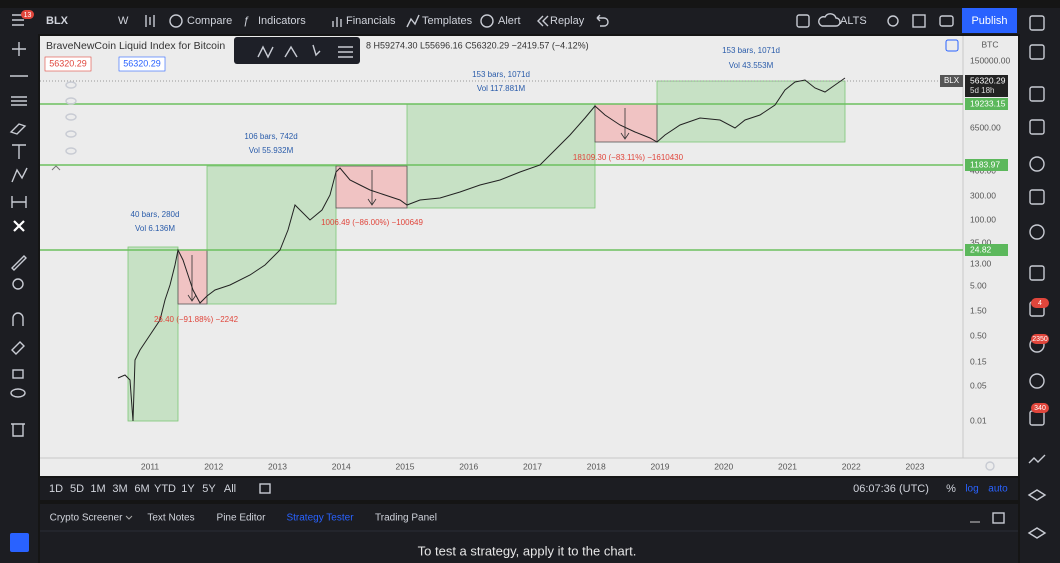 The image size is (1060, 563). Describe the element at coordinates (209, 489) in the screenshot. I see `range-button: 5Y` at that location.